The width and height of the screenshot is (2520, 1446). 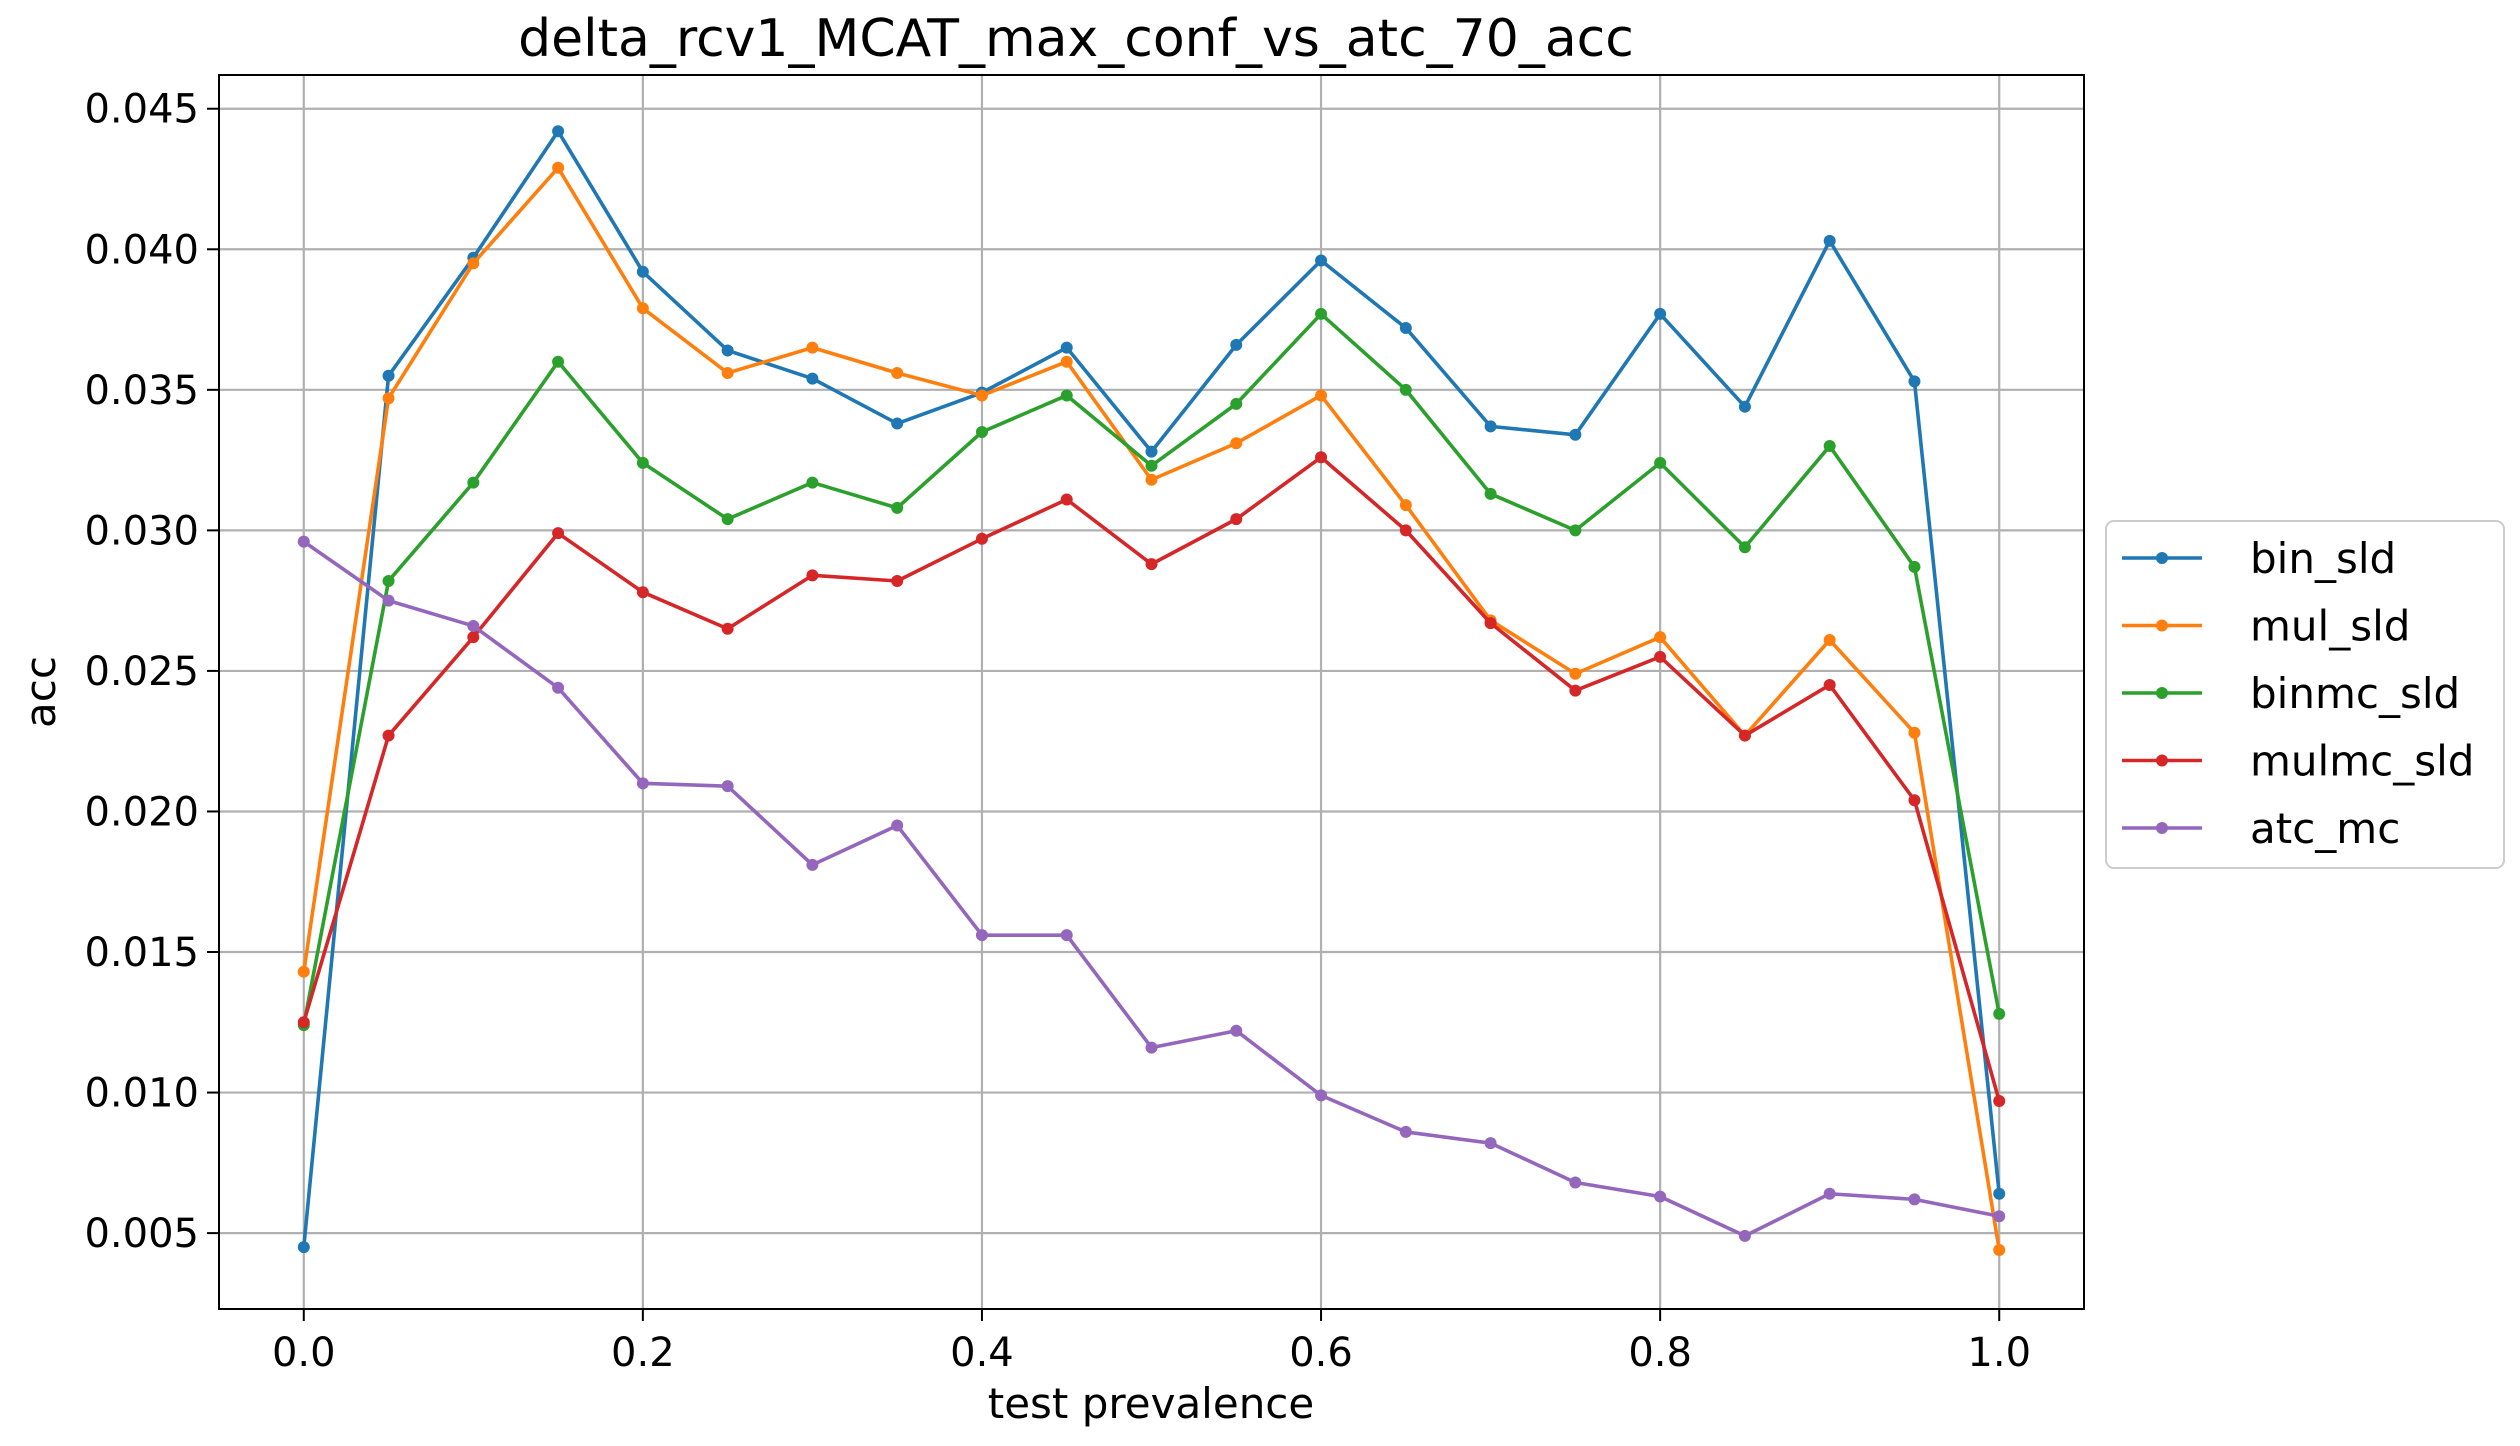 What do you see at coordinates (40, 692) in the screenshot?
I see `y-axis-label: acc` at bounding box center [40, 692].